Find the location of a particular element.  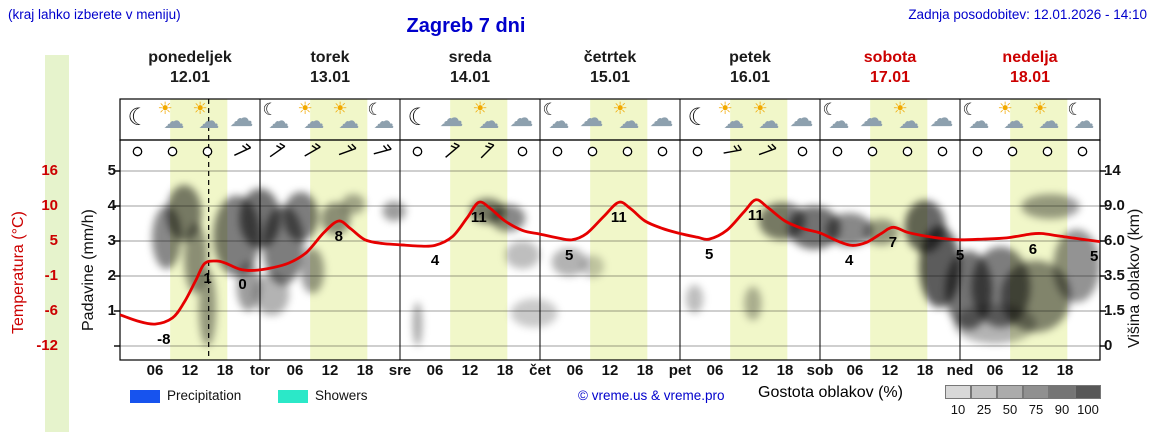

moon-glyph: ☾ is located at coordinates (138, 117).